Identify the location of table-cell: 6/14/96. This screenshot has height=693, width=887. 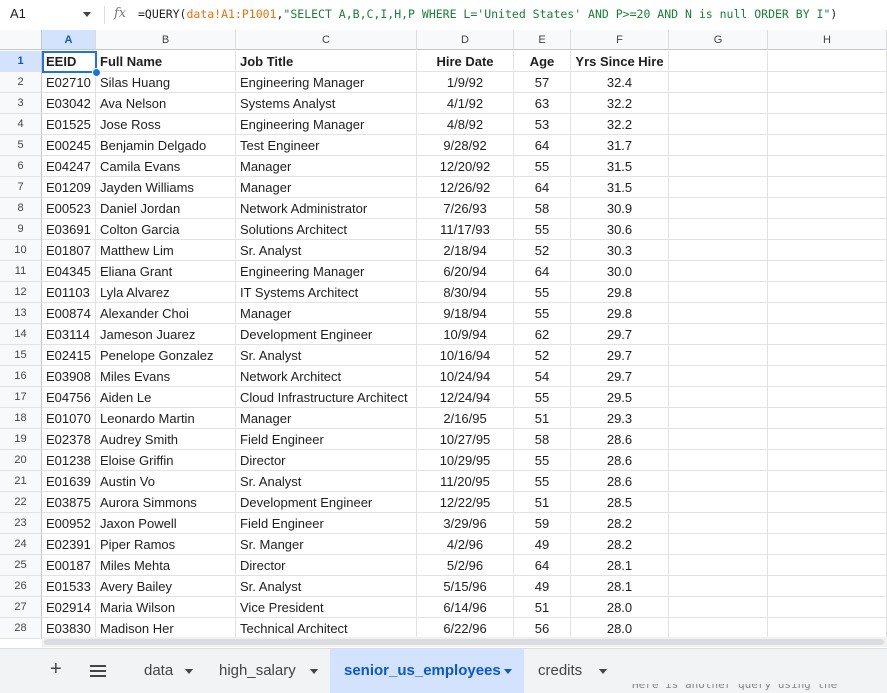
(465, 607).